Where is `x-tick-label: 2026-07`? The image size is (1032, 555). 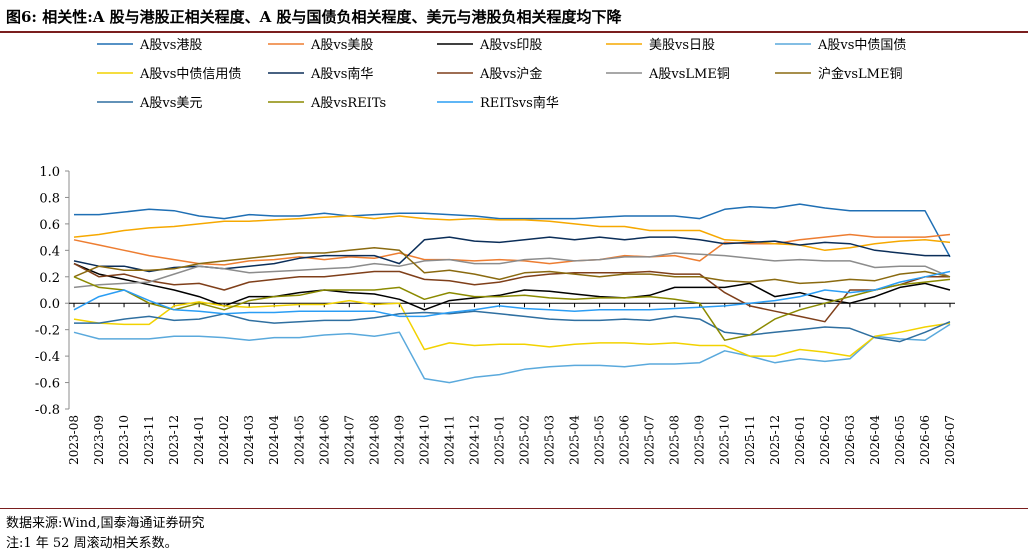 x-tick-label: 2026-07 is located at coordinates (950, 440).